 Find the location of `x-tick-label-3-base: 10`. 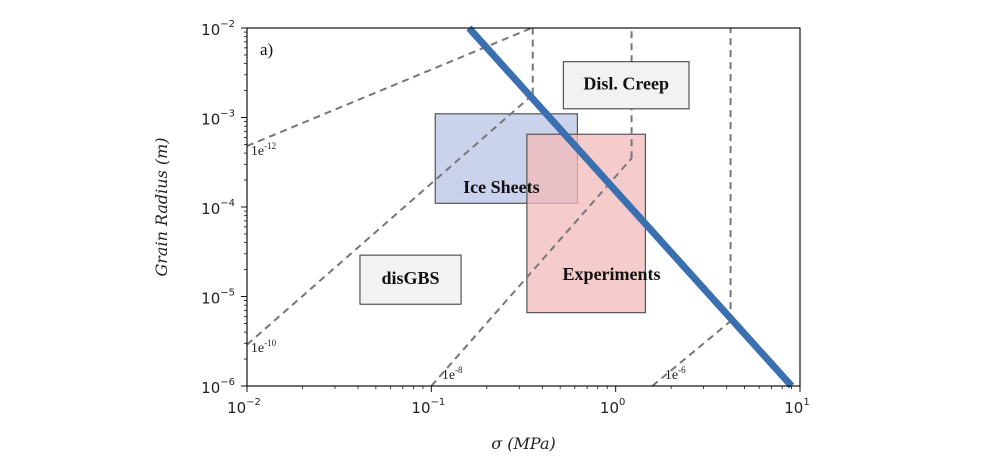

x-tick-label-3-base: 10 is located at coordinates (793, 408).